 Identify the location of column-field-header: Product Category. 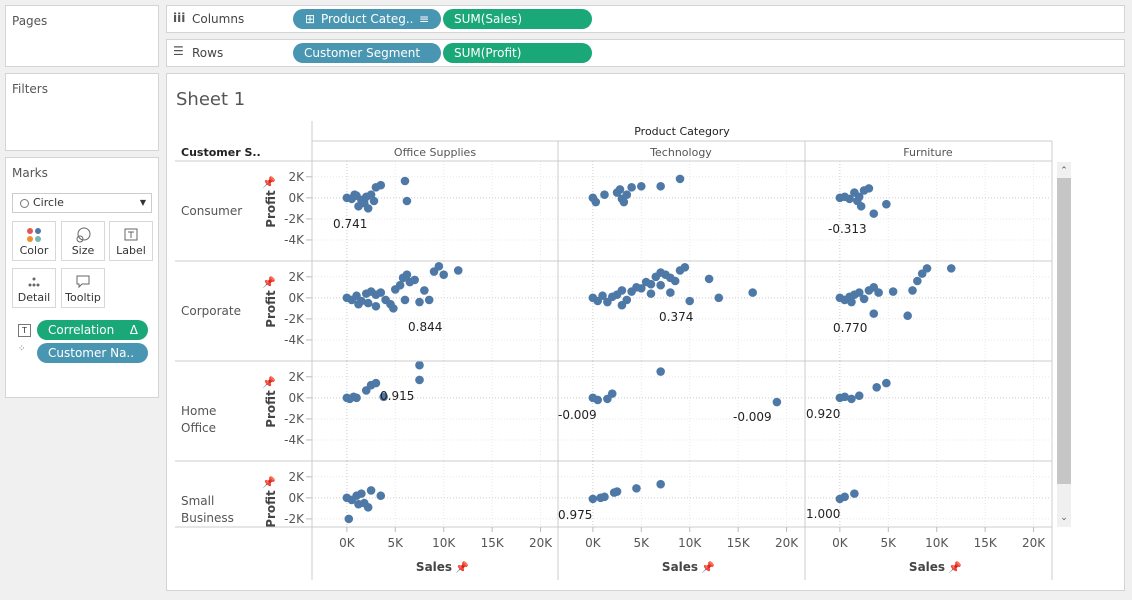
(682, 131).